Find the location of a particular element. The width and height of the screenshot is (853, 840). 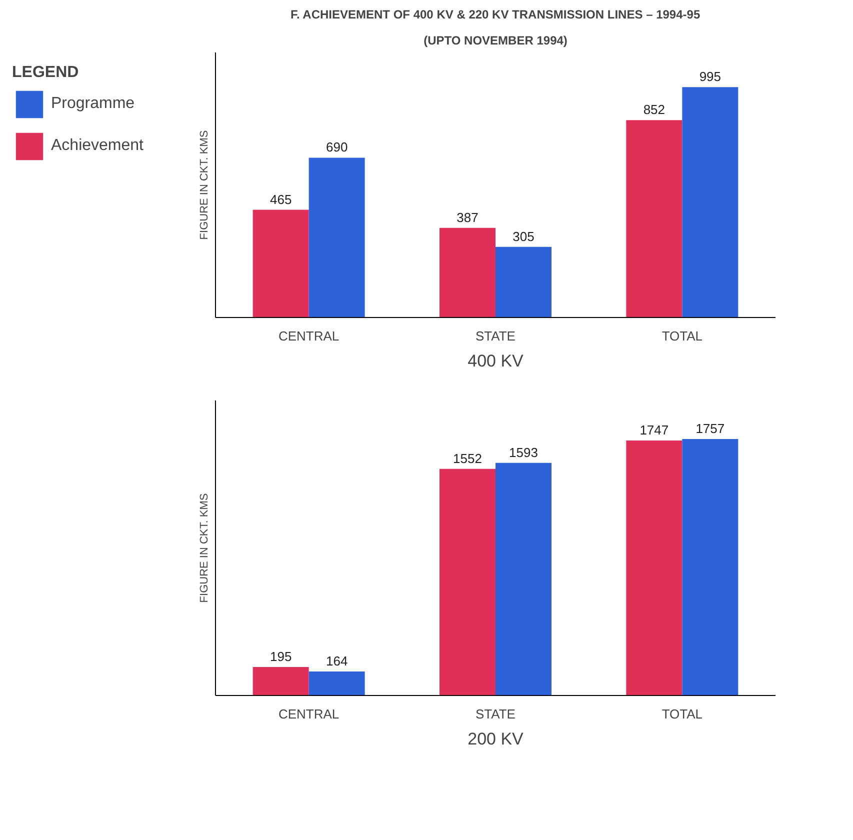

data-label: 690 is located at coordinates (337, 147).